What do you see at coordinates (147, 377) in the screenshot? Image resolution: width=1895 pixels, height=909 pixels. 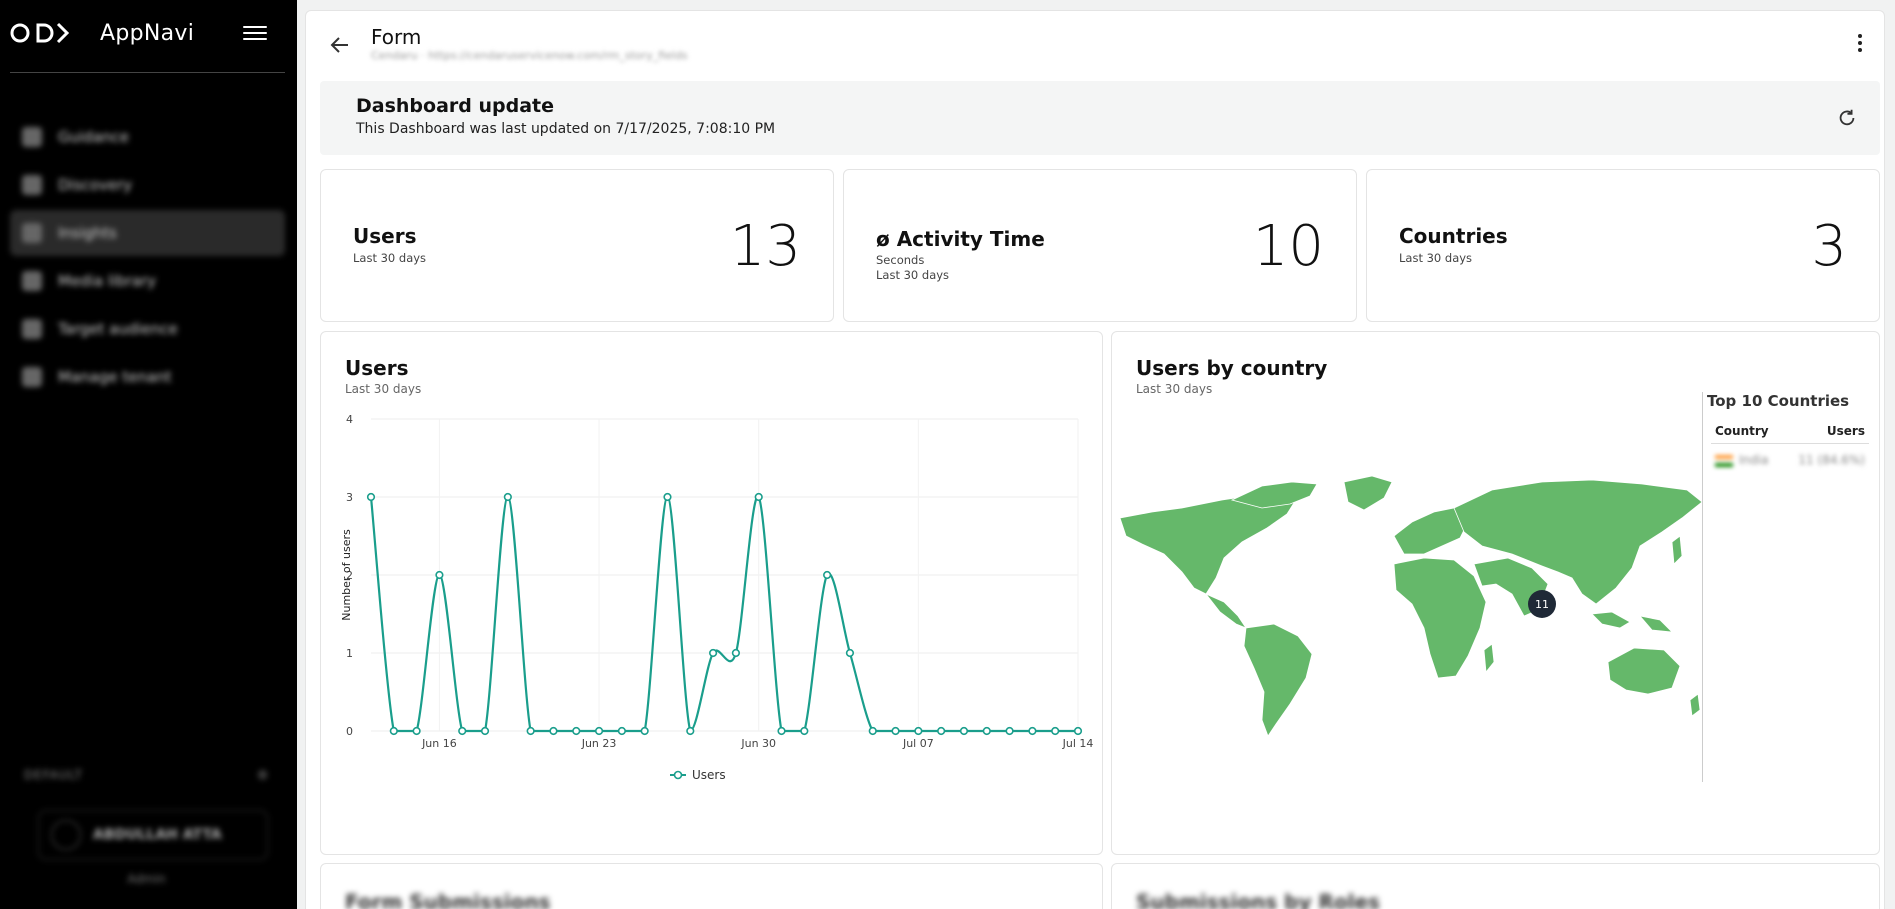 I see `sidebar-item-manage-tenant: Manage tenant` at bounding box center [147, 377].